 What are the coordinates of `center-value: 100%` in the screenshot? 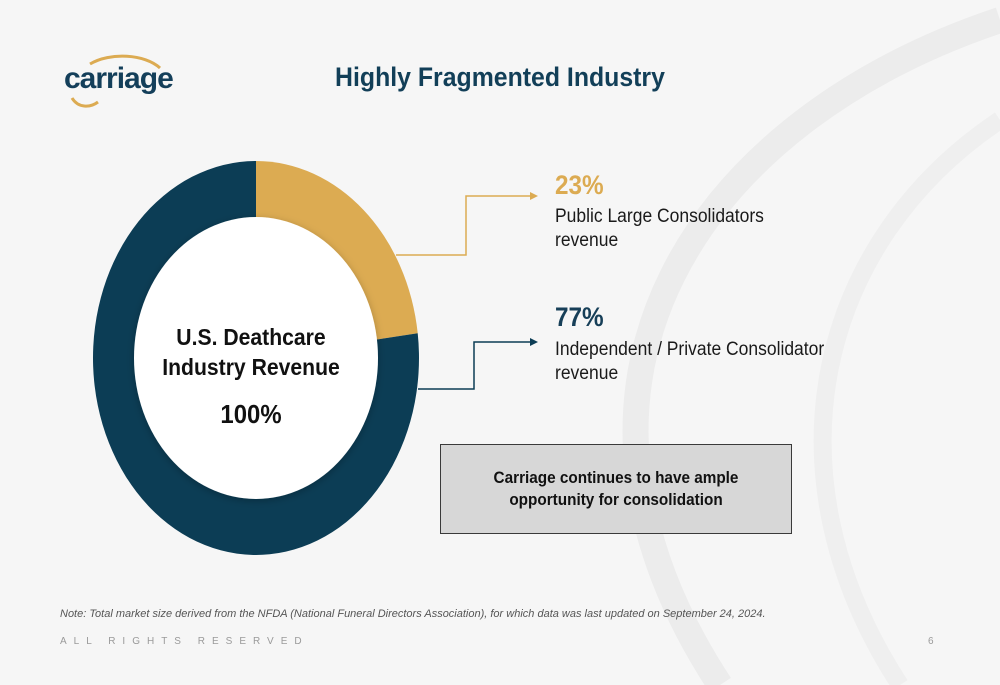 It's located at (251, 414).